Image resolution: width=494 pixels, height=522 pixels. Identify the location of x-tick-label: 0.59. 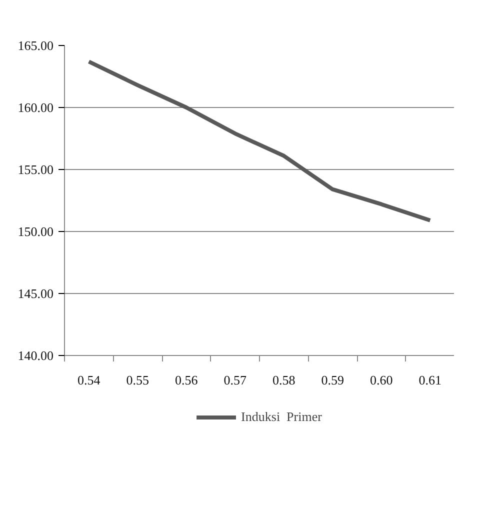
(332, 380).